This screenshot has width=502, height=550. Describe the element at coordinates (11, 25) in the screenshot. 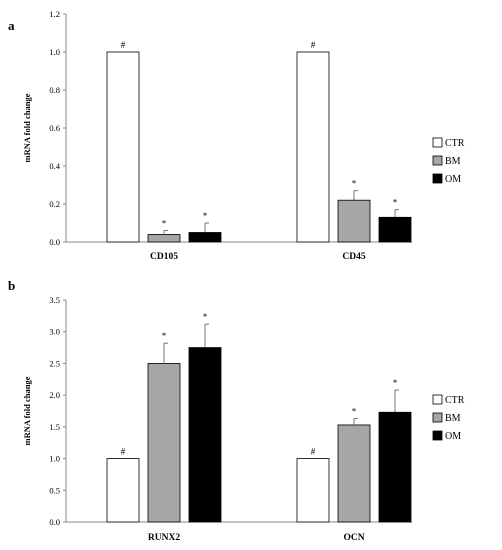

I see `panel-label: a` at that location.